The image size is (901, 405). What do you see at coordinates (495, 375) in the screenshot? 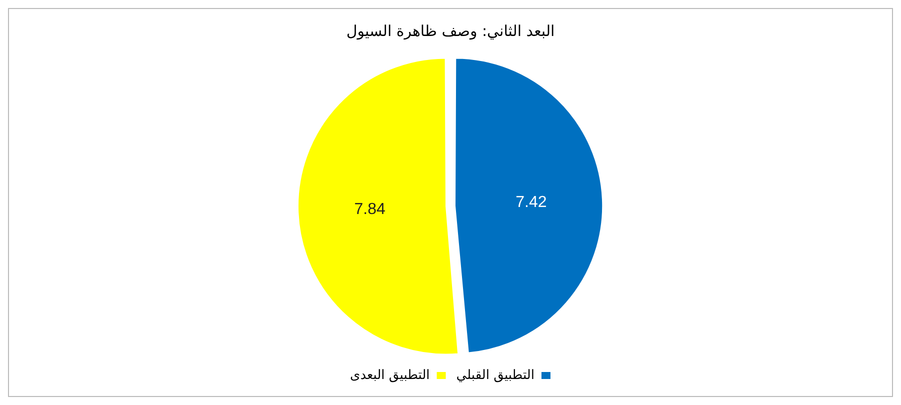
I see `legend-label: التطبيق القبلي` at bounding box center [495, 375].